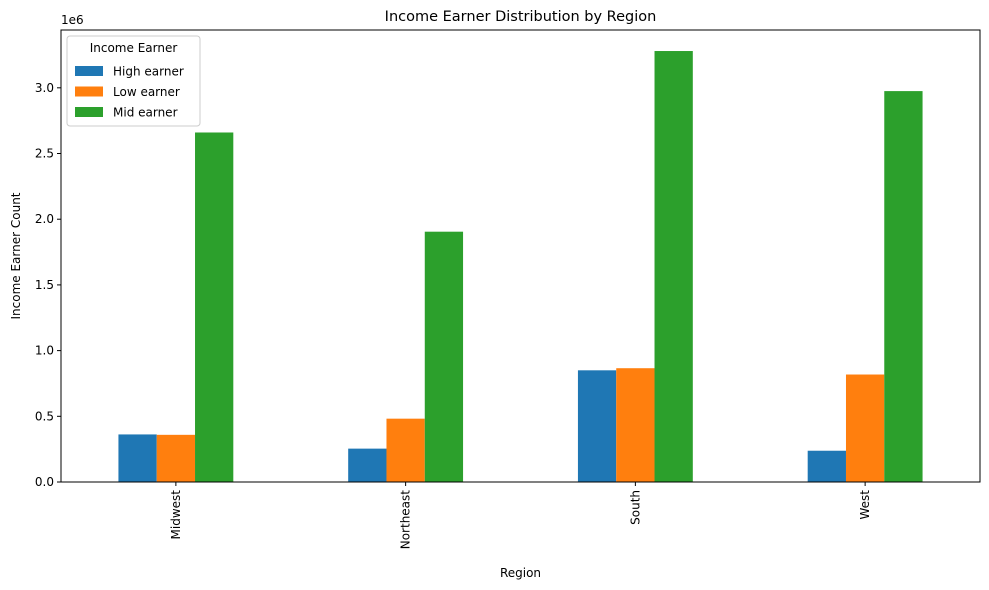 The image size is (989, 590). Describe the element at coordinates (145, 113) in the screenshot. I see `legend-label: Mid earner` at that location.